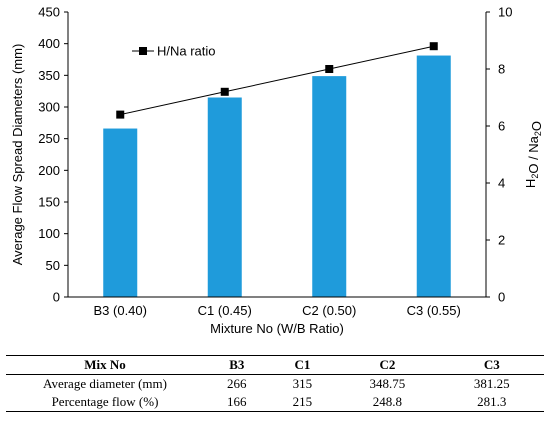 This screenshot has width=550, height=422. I want to click on row-label: Percentage flow (%), so click(105, 401).